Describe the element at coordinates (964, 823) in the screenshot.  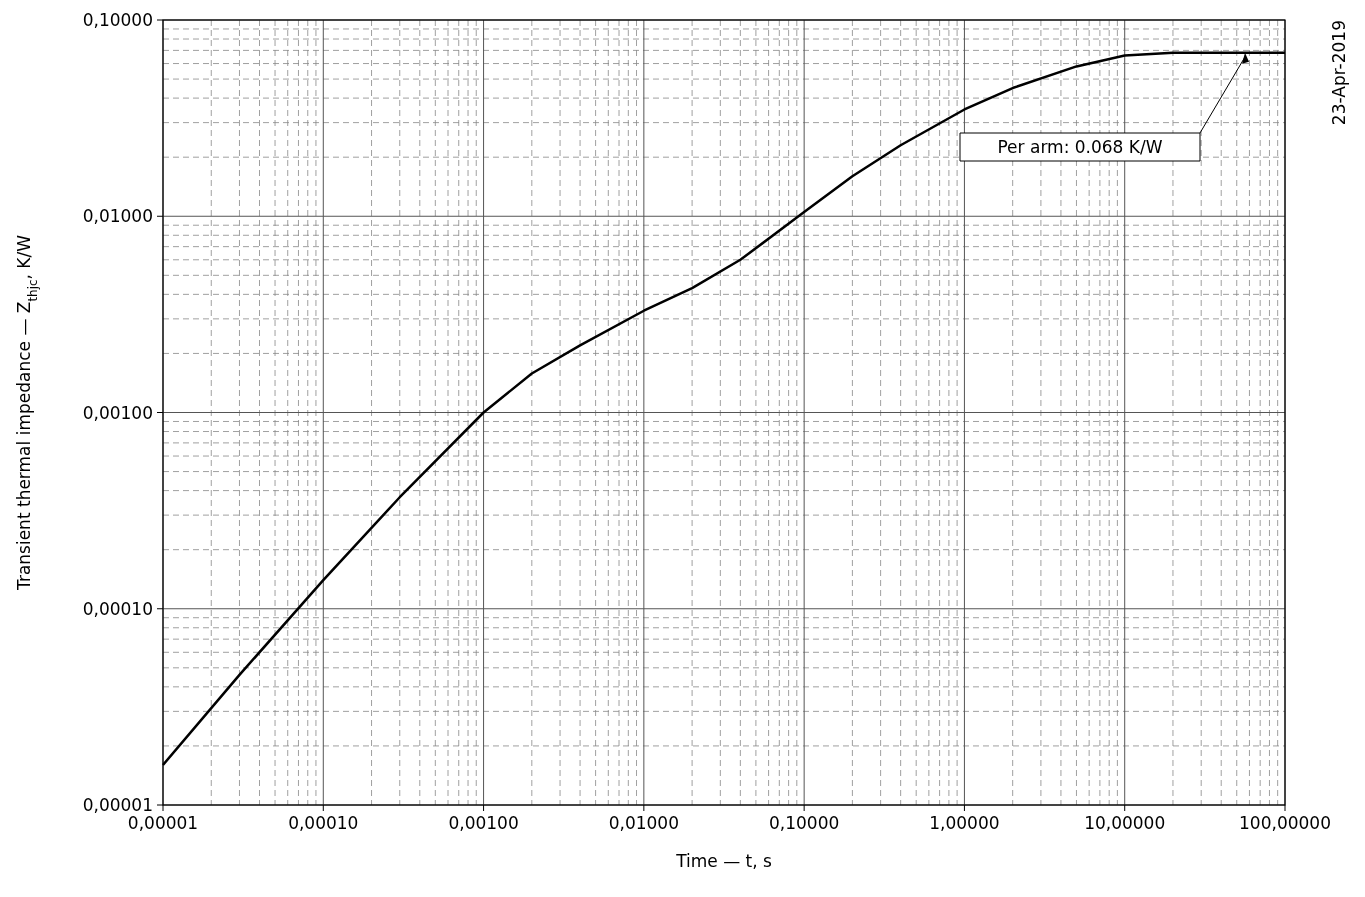
I see `x-tick-label: 1,00000` at that location.